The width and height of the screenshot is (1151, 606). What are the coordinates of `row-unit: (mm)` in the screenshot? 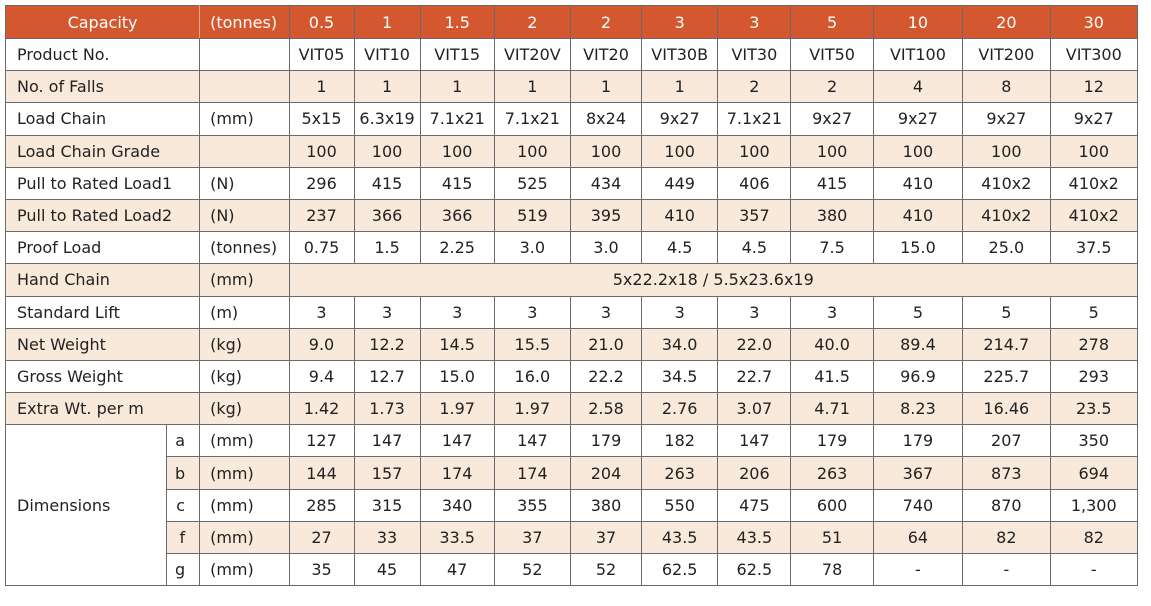 It's located at (244, 280).